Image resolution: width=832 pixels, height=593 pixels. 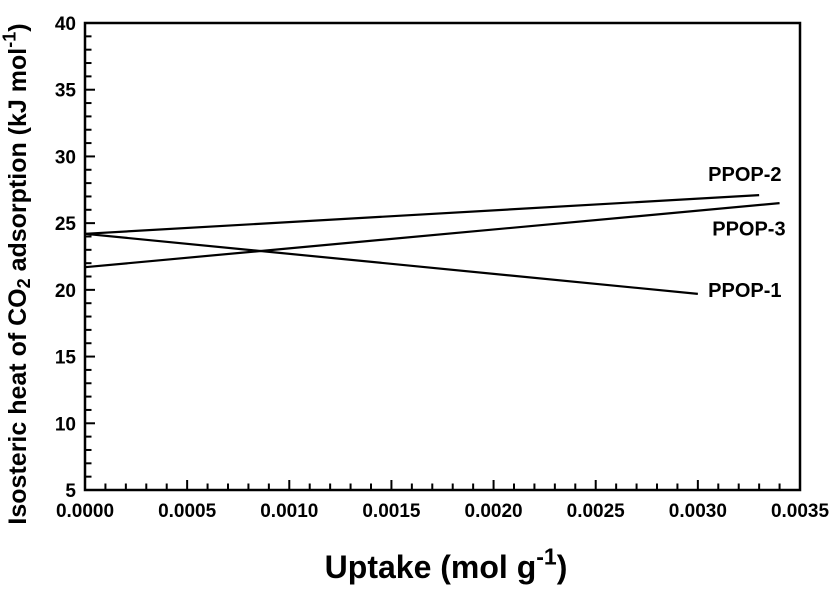 I want to click on y-tick-label: 30, so click(x=65, y=157).